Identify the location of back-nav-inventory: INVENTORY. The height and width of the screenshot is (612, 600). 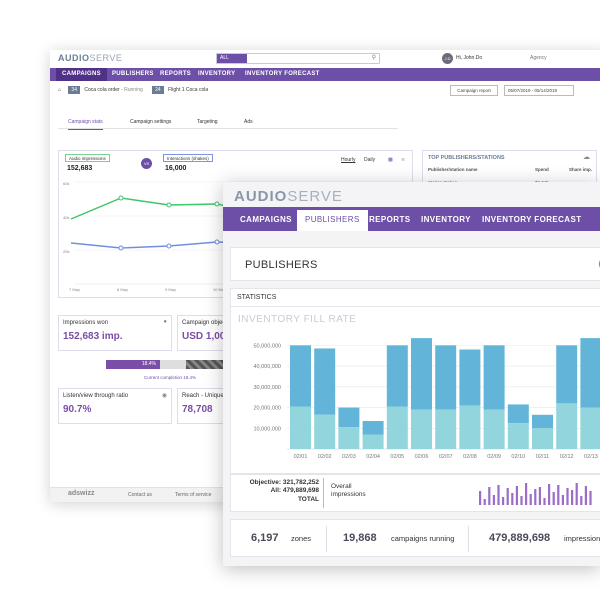
(217, 74).